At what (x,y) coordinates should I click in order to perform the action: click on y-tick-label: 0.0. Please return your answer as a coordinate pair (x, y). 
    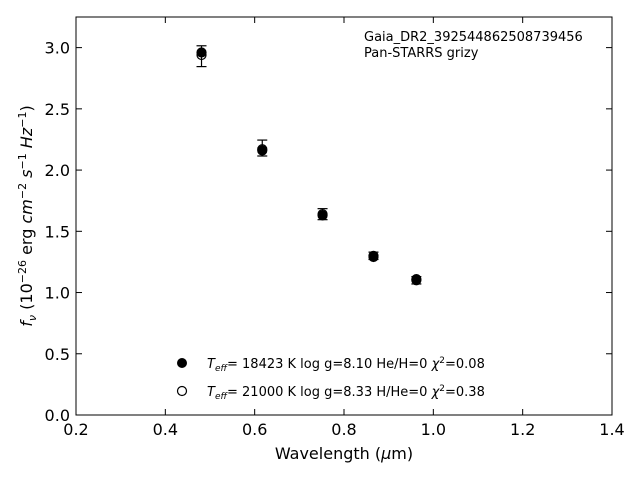
    Looking at the image, I should click on (57, 415).